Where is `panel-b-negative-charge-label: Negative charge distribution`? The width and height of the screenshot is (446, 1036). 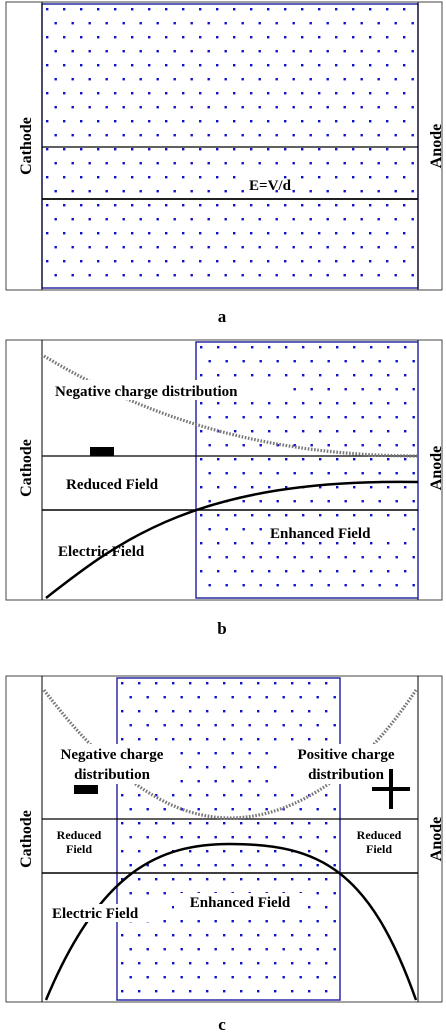
panel-b-negative-charge-label: Negative charge distribution is located at coordinates (146, 392).